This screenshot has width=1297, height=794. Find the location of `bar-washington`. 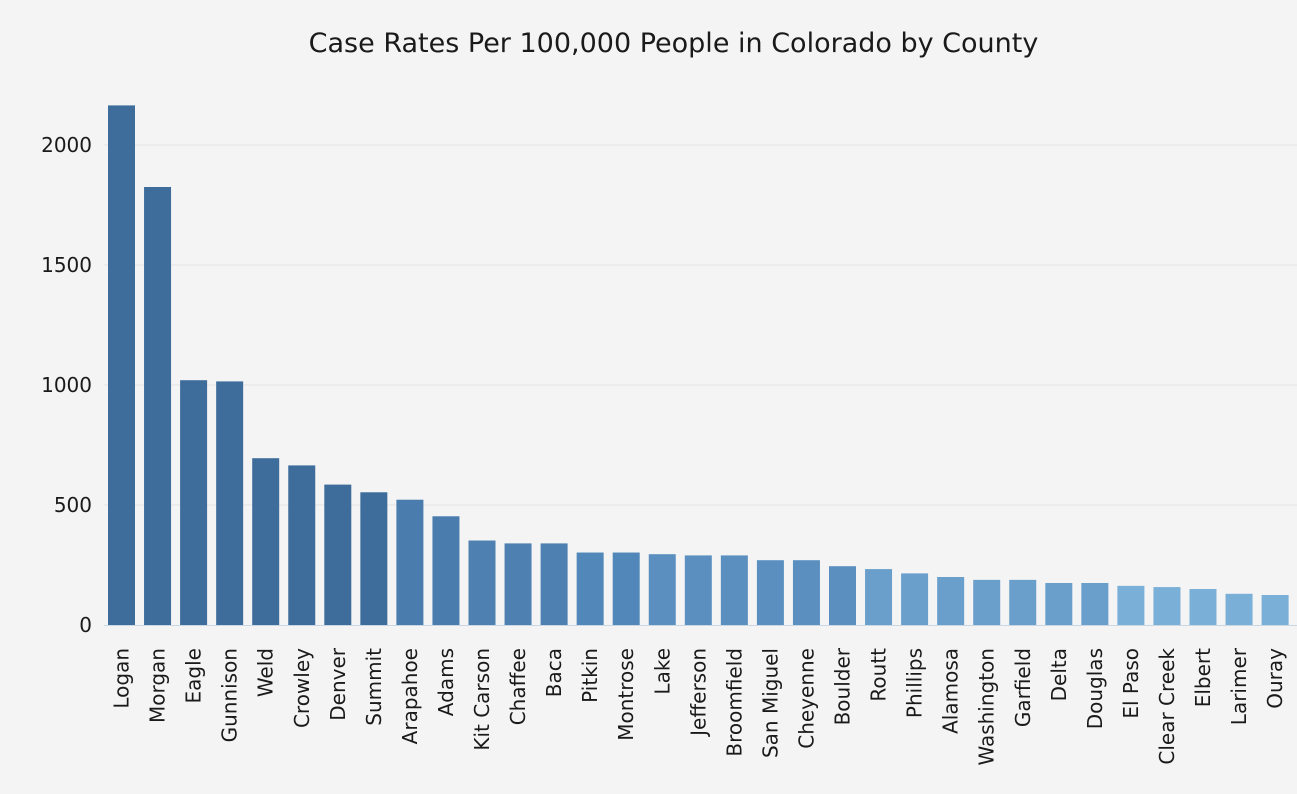

bar-washington is located at coordinates (987, 602).